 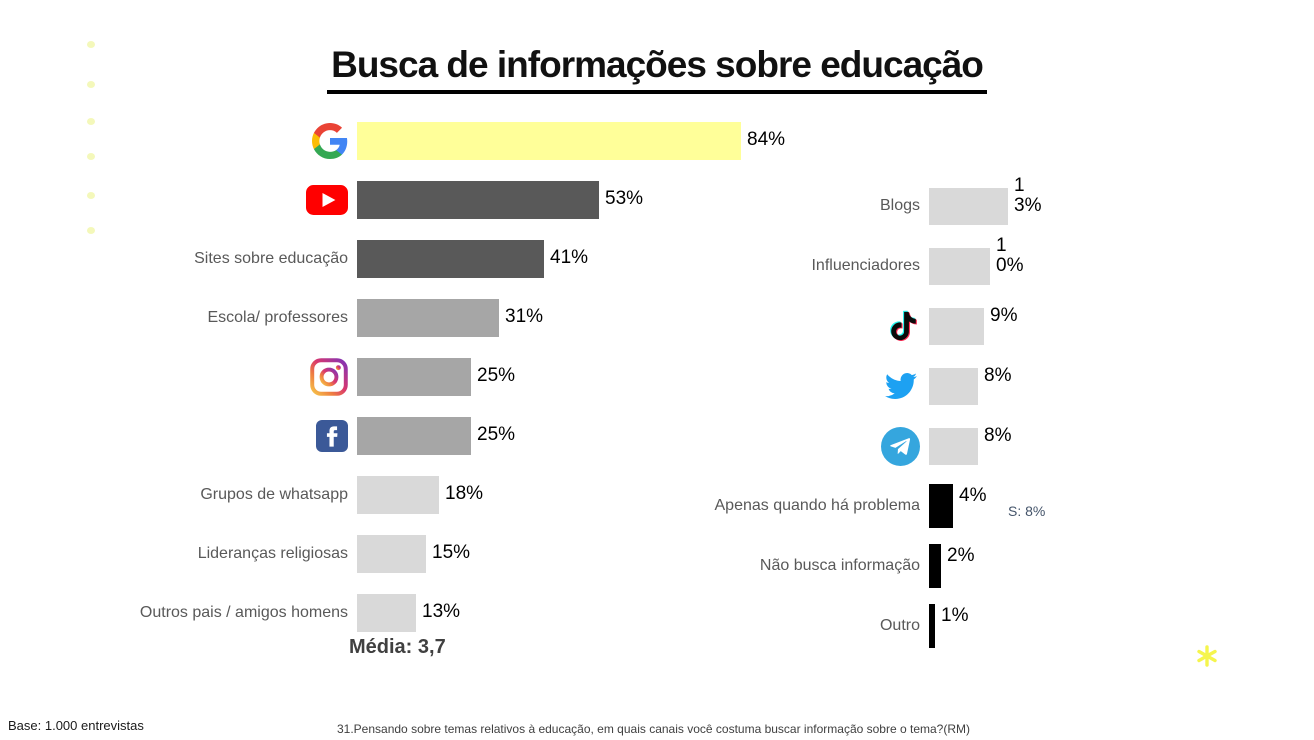 What do you see at coordinates (624, 198) in the screenshot?
I see `value-youtube: 53%` at bounding box center [624, 198].